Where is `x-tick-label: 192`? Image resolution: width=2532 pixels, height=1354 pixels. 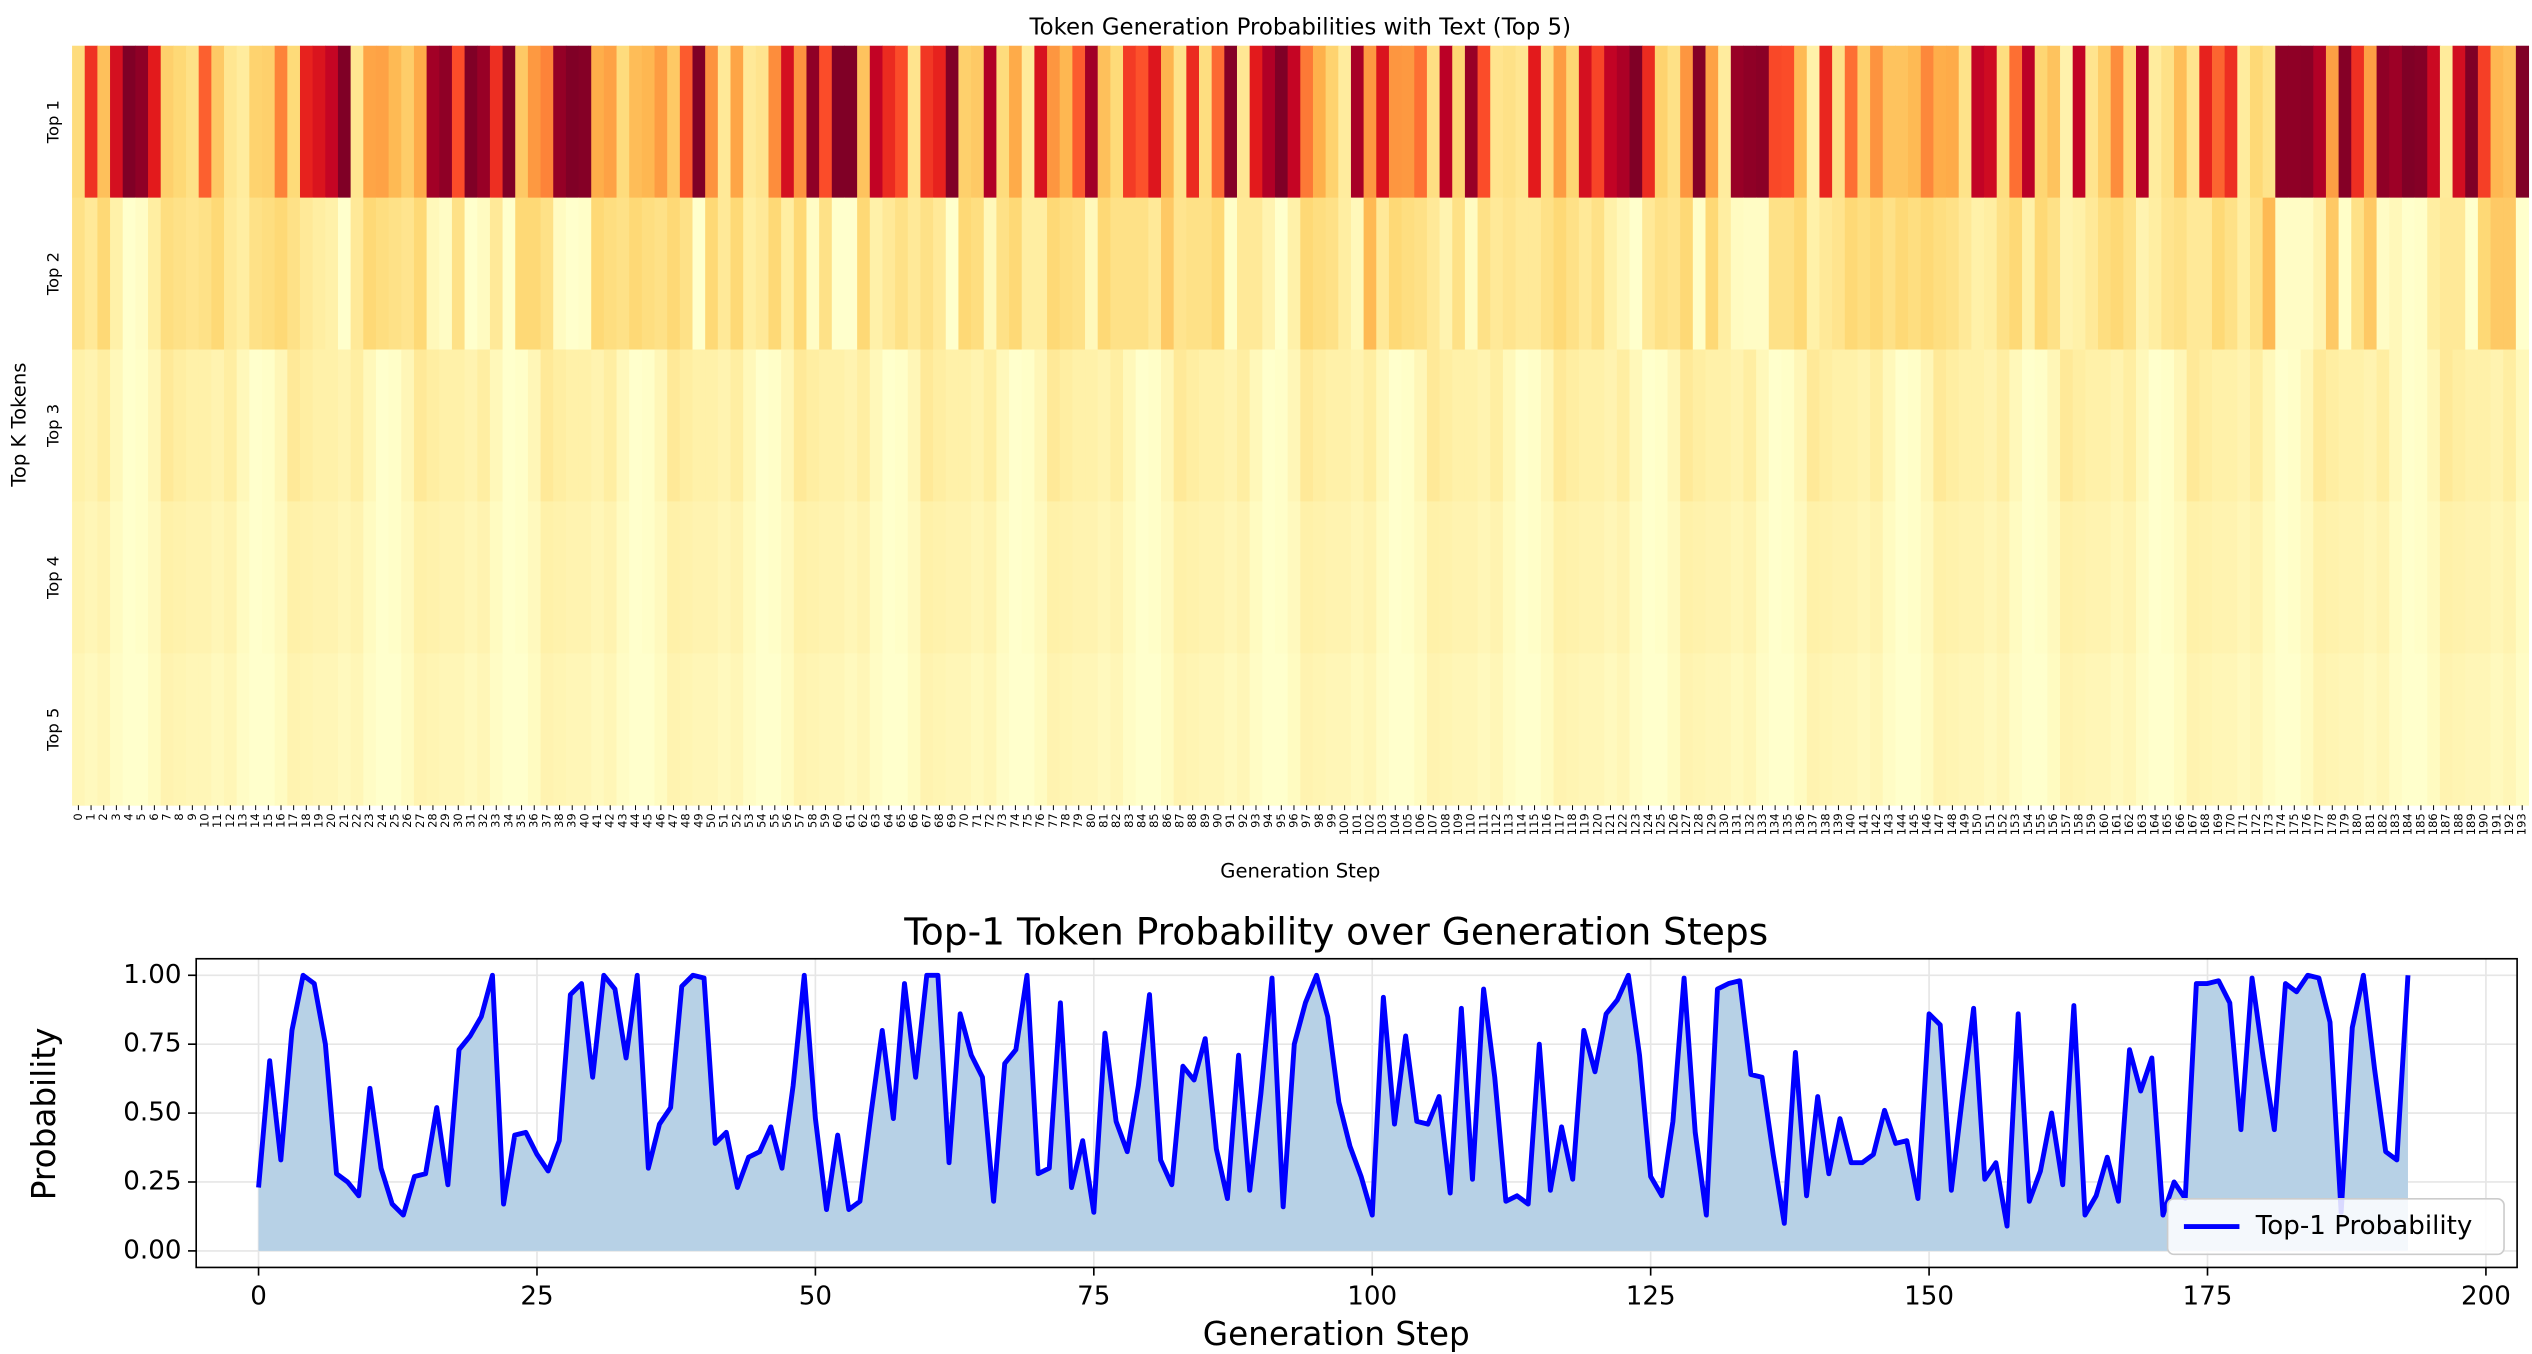 x-tick-label: 192 is located at coordinates (2509, 824).